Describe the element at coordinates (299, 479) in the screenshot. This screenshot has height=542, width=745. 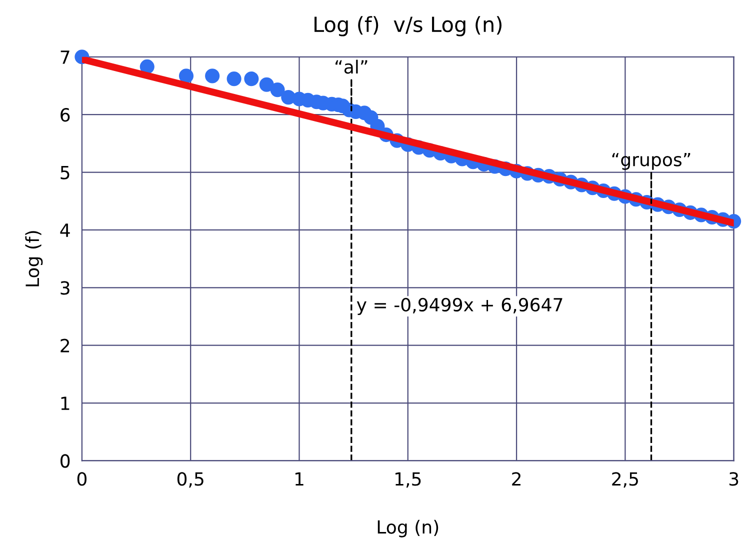
I see `x-tick-label: 1` at that location.